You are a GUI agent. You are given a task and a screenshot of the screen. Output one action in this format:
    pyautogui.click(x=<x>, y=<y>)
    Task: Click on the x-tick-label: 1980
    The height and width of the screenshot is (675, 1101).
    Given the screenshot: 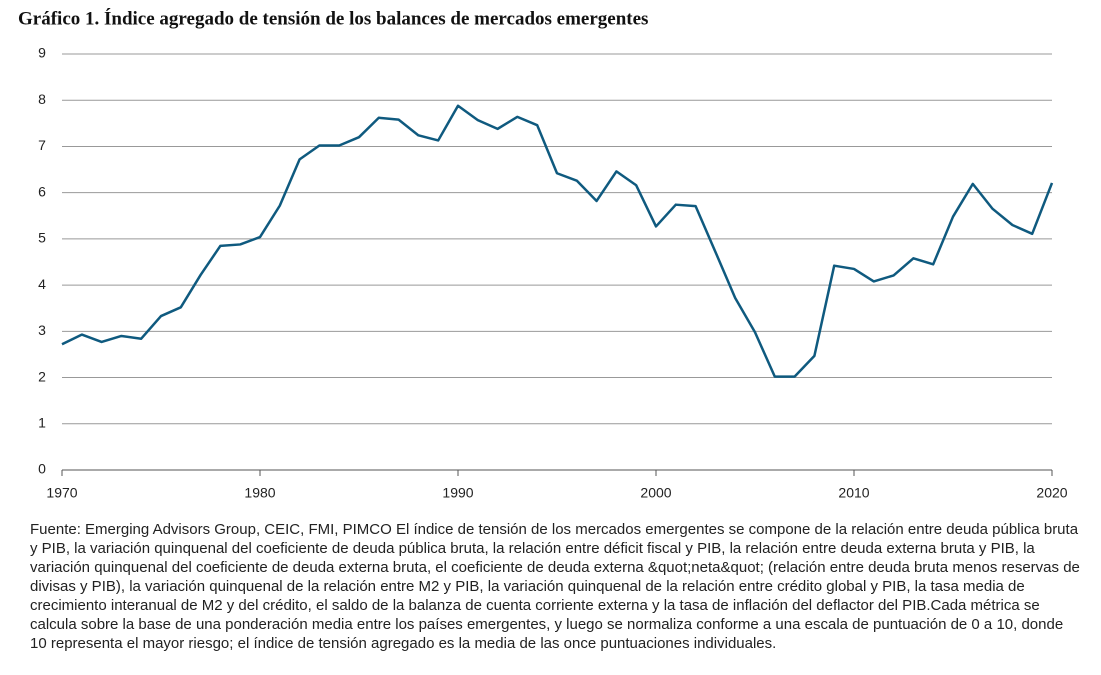 What is the action you would take?
    pyautogui.click(x=259, y=493)
    